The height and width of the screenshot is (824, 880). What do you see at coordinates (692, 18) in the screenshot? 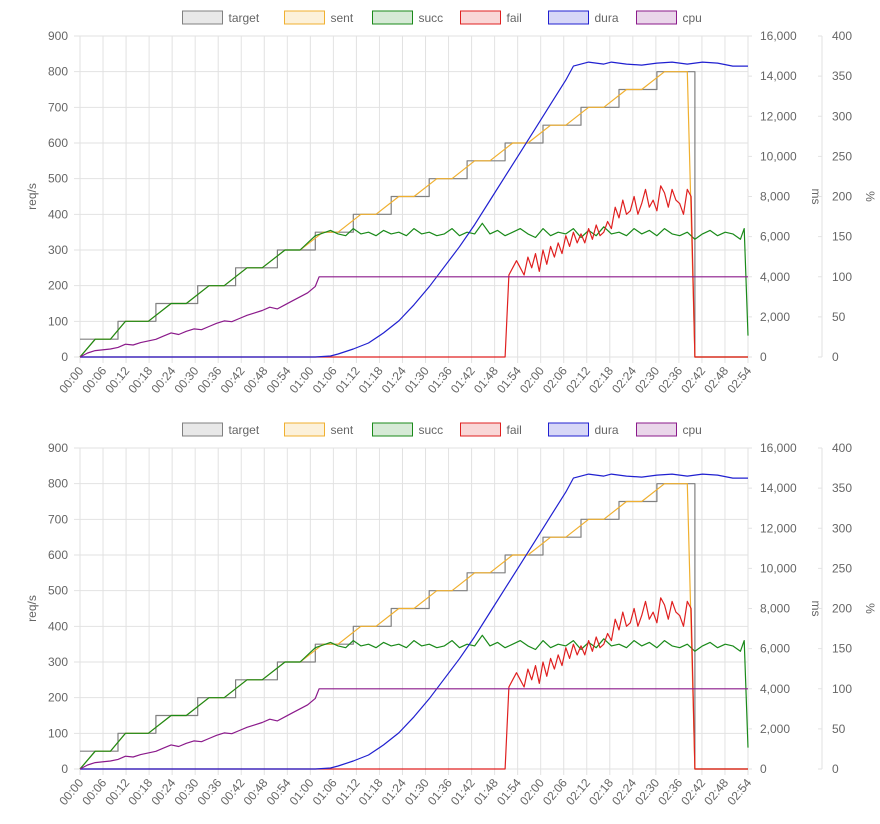
I see `legend-label: cpu` at bounding box center [692, 18].